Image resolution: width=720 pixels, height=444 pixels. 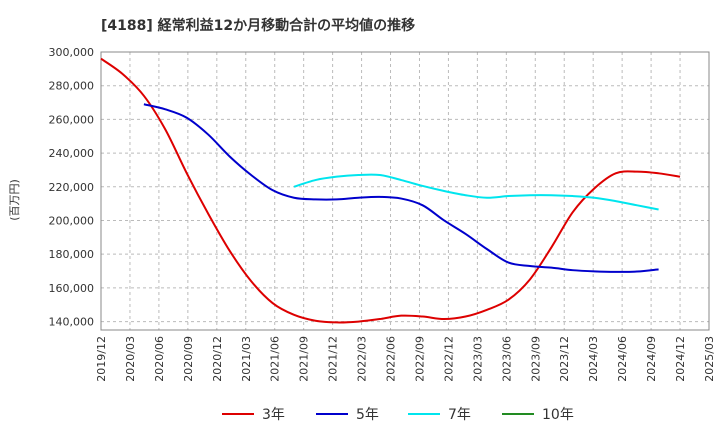 I want to click on x-tick-label: 2020/03, so click(x=130, y=359).